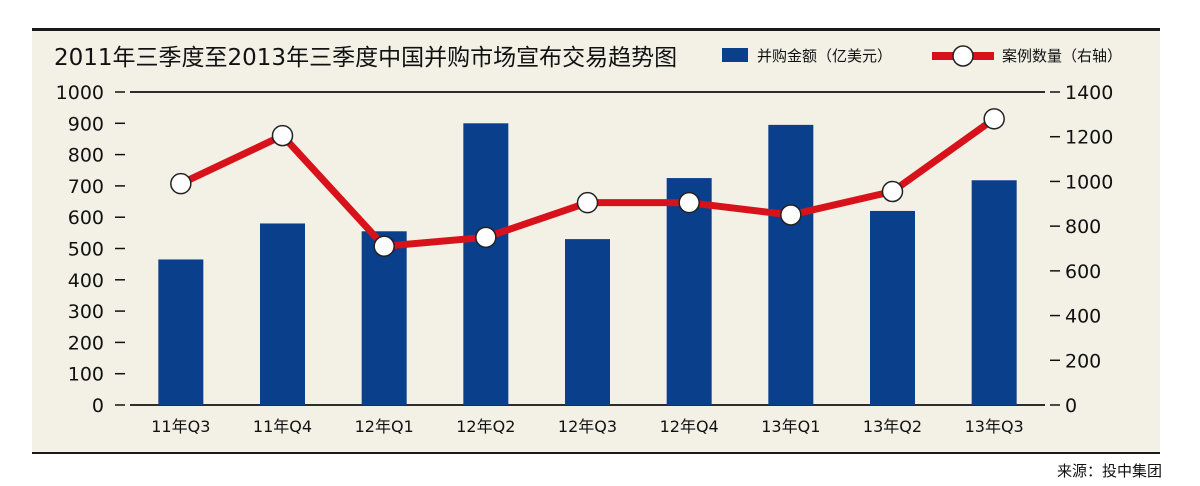 The height and width of the screenshot is (486, 1200). I want to click on x-tick-label: 12年Q1, so click(384, 426).